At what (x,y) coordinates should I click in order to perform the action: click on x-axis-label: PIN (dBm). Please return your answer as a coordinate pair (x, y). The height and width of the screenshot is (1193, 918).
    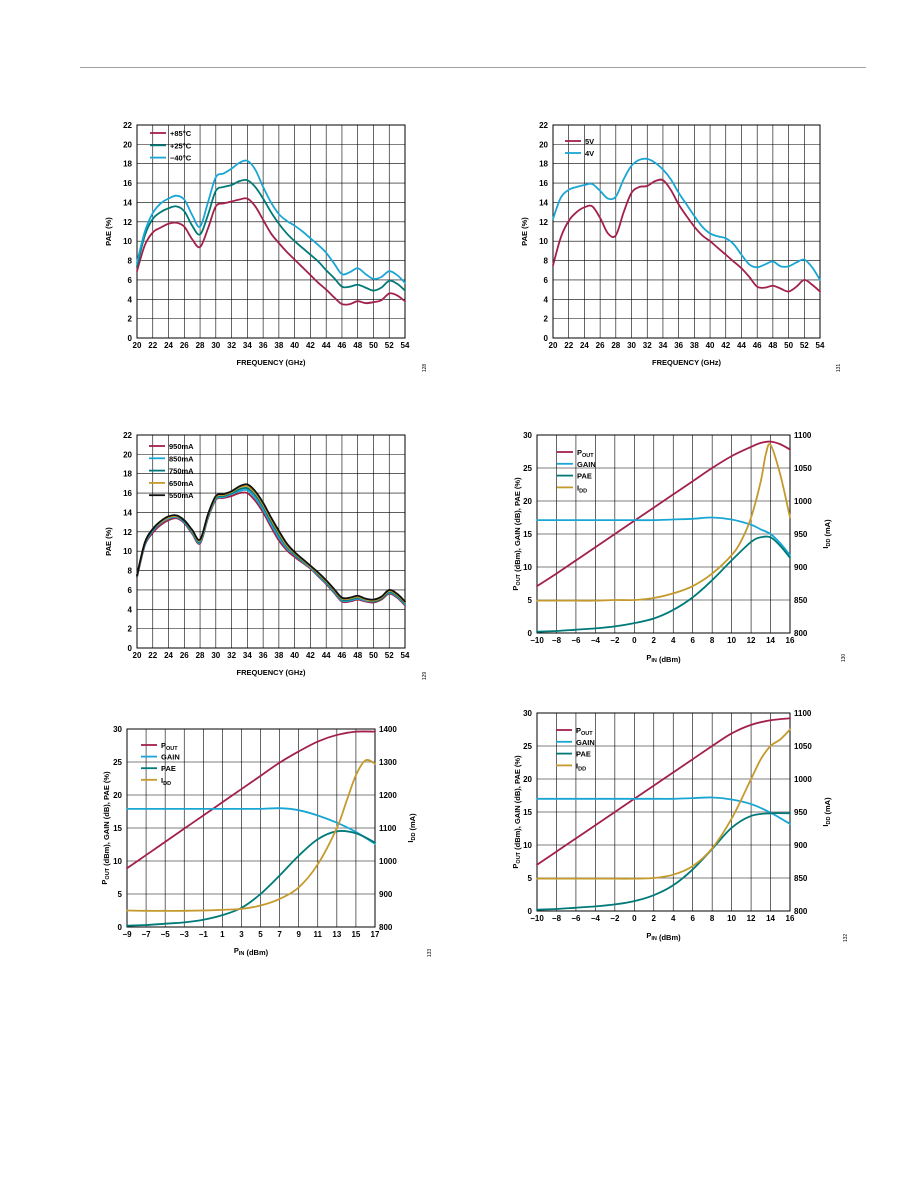
    Looking at the image, I should click on (663, 658).